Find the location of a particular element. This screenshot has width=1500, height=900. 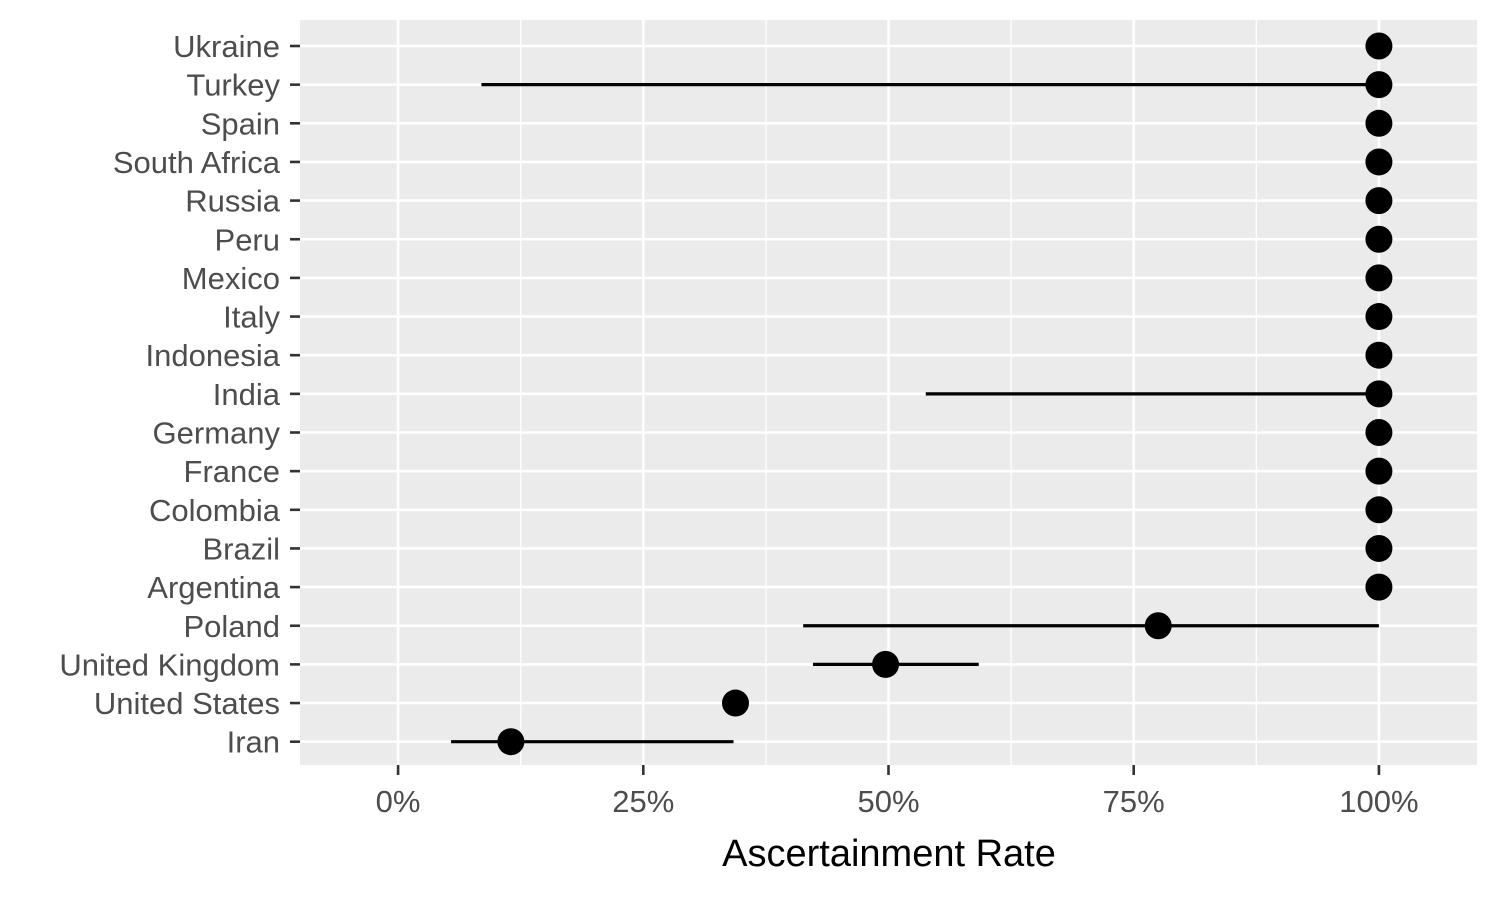

y-tick-label: Brazil is located at coordinates (241, 548).